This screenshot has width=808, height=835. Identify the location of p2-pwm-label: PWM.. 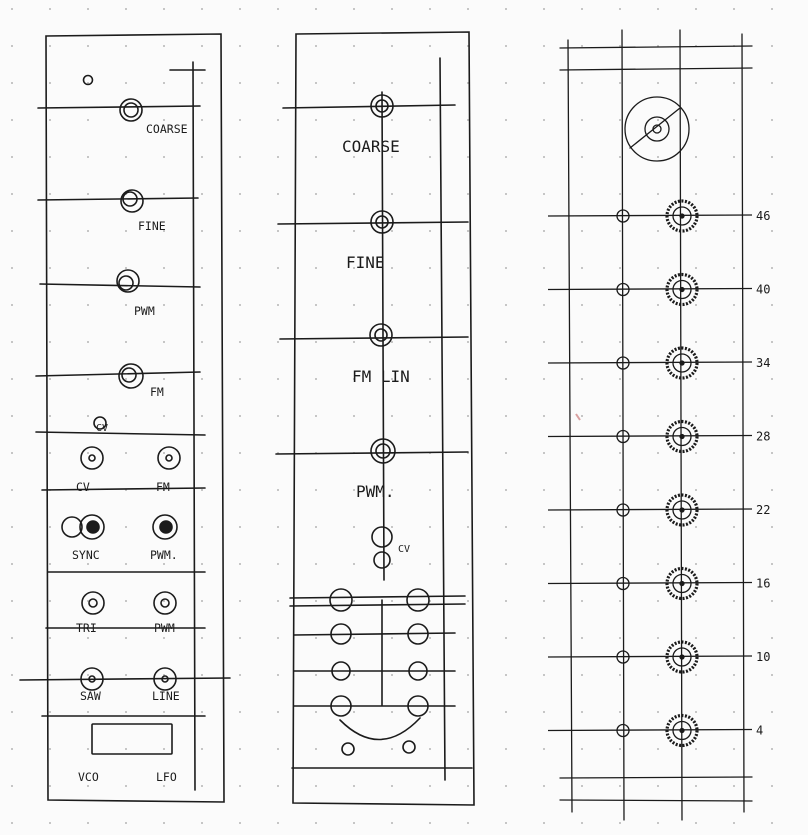
(375, 491).